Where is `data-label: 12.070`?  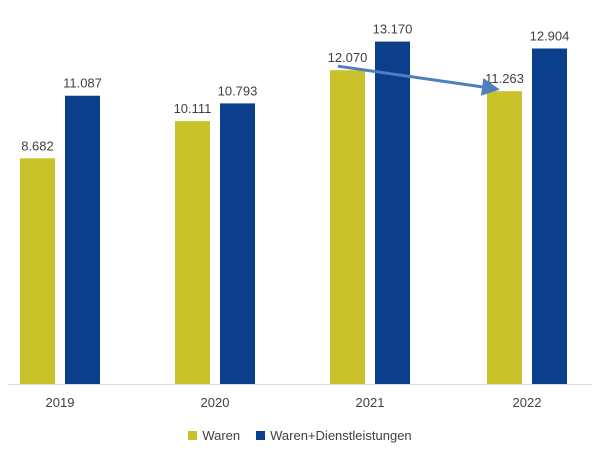 data-label: 12.070 is located at coordinates (348, 57).